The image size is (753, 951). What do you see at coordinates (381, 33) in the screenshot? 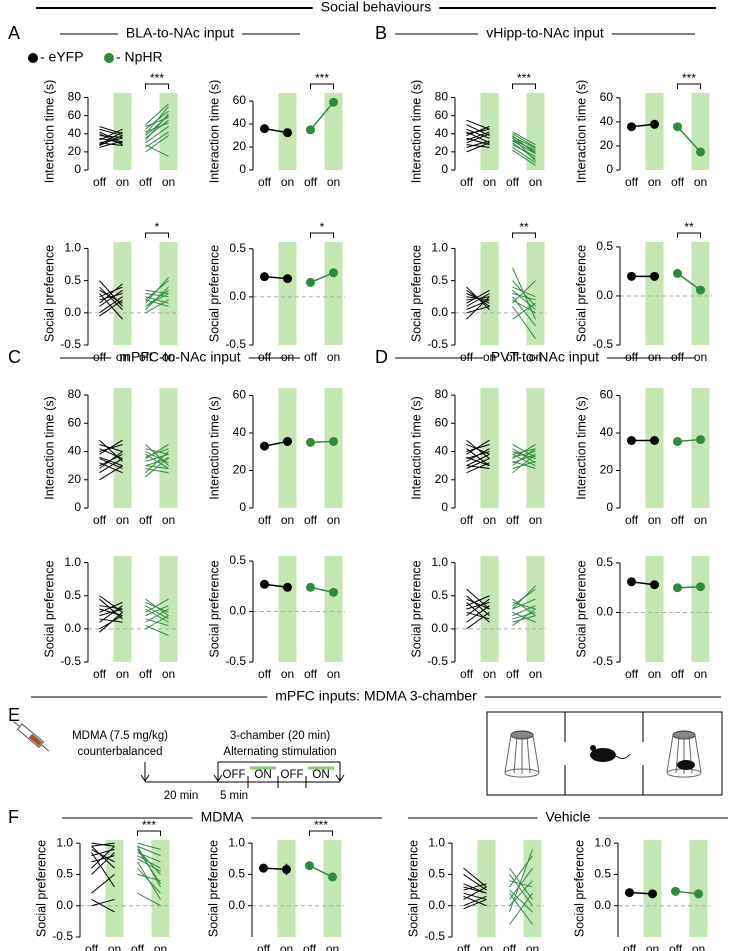
I see `panel-letter: B` at bounding box center [381, 33].